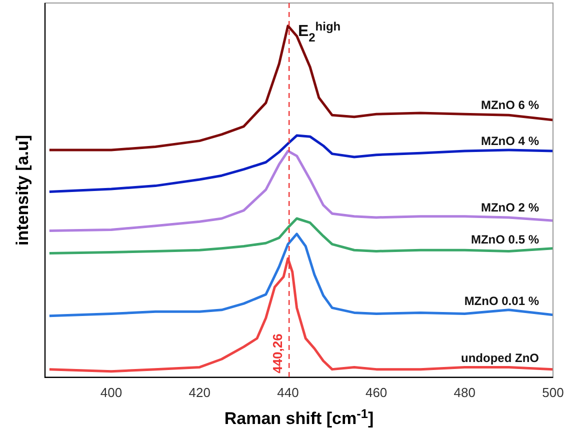 The height and width of the screenshot is (434, 579). What do you see at coordinates (510, 141) in the screenshot?
I see `series-label: MZnO 4 %` at bounding box center [510, 141].